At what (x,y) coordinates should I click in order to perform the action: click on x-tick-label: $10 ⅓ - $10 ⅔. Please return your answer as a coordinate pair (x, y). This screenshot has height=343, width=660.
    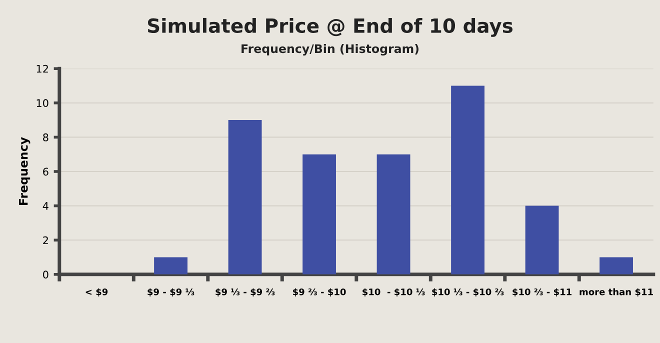
    Looking at the image, I should click on (468, 292).